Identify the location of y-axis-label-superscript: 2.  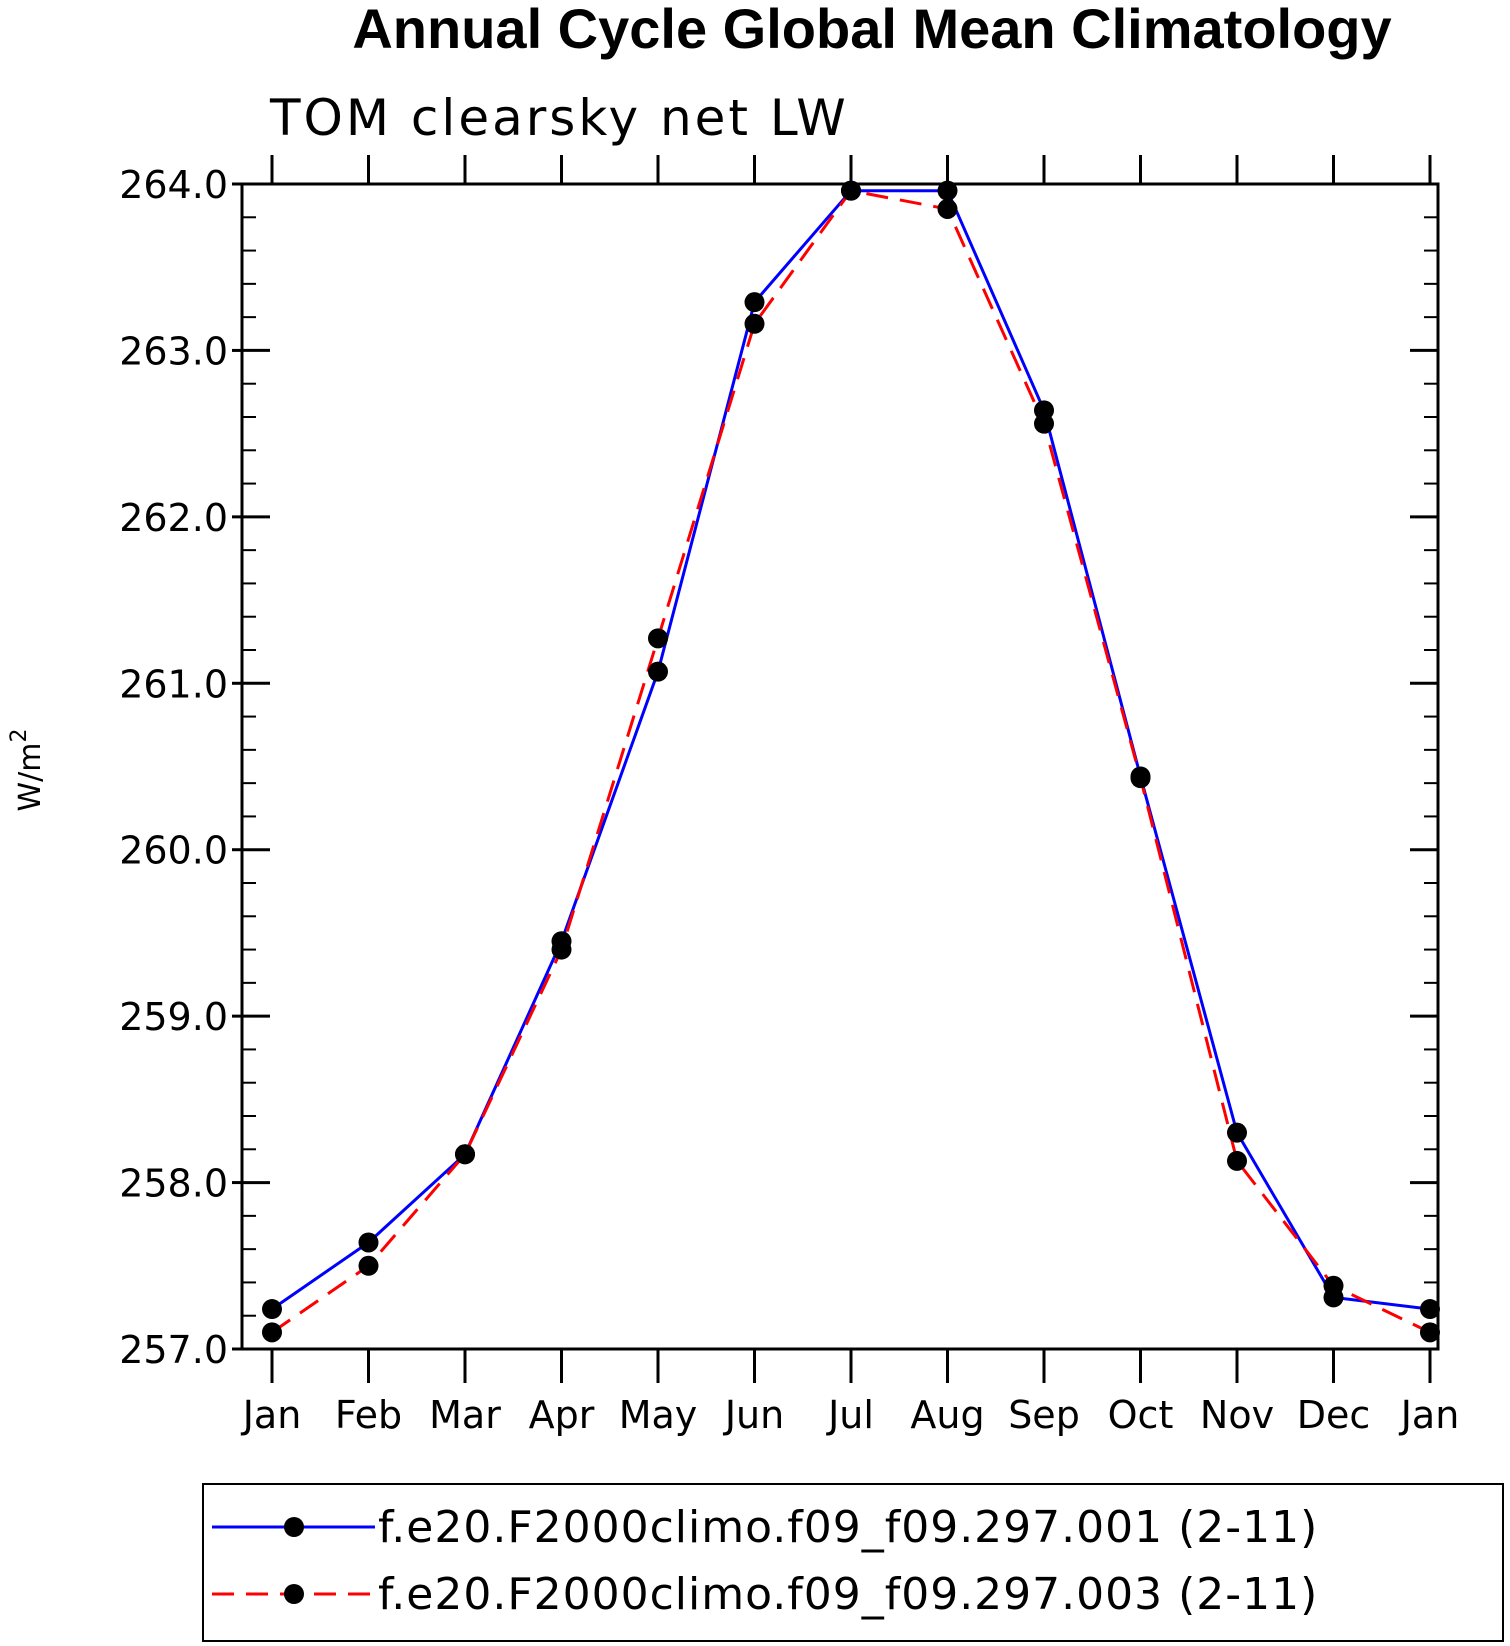
(19, 736).